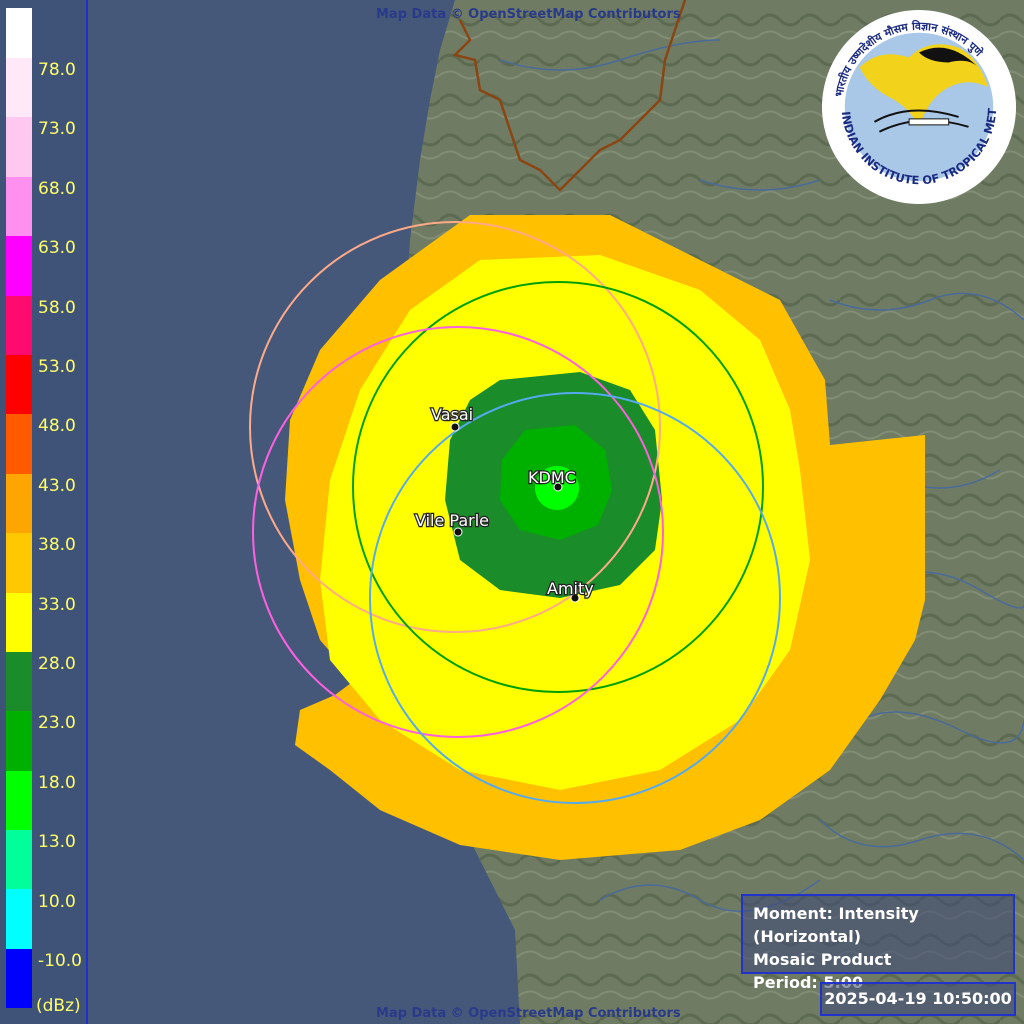 This screenshot has height=1024, width=1024. I want to click on station-kdmc: KDMC, so click(552, 479).